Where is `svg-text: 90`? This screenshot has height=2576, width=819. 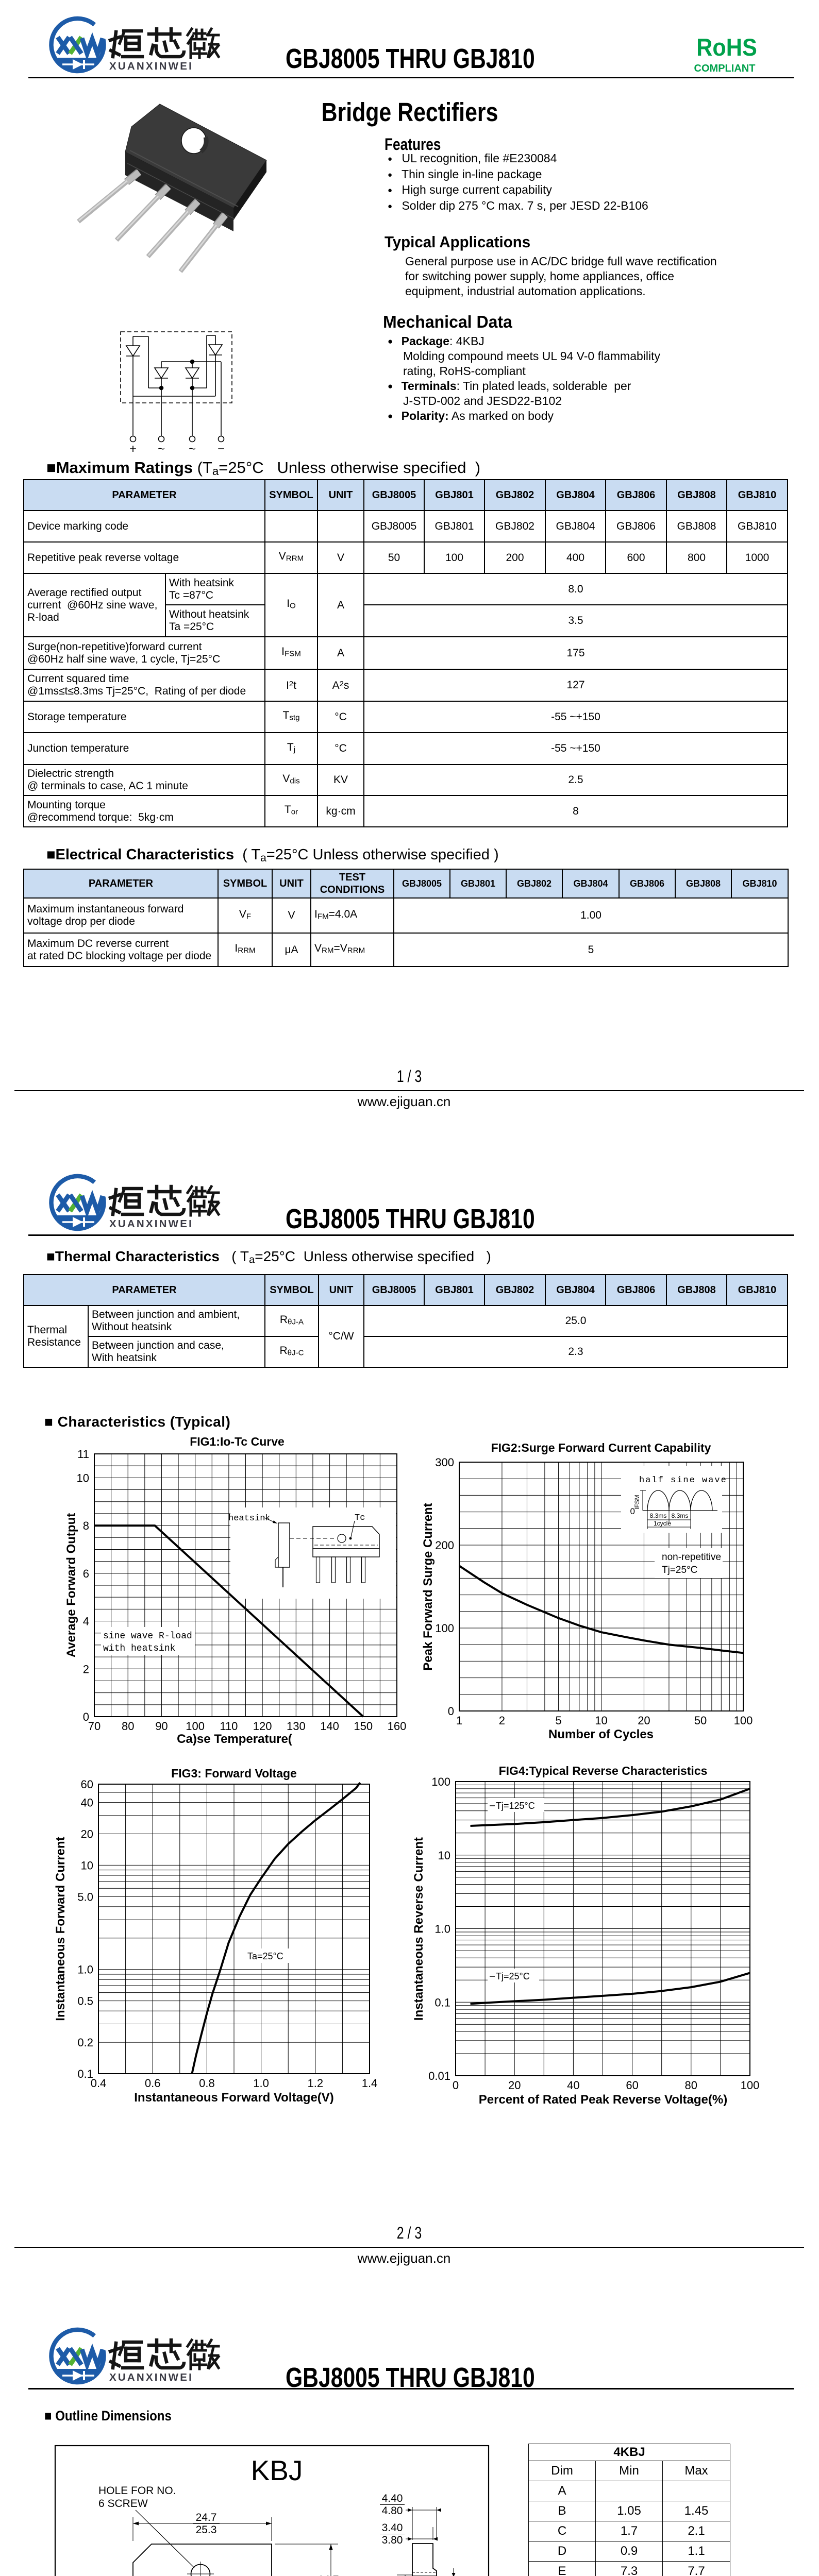
svg-text: 90 is located at coordinates (161, 1726).